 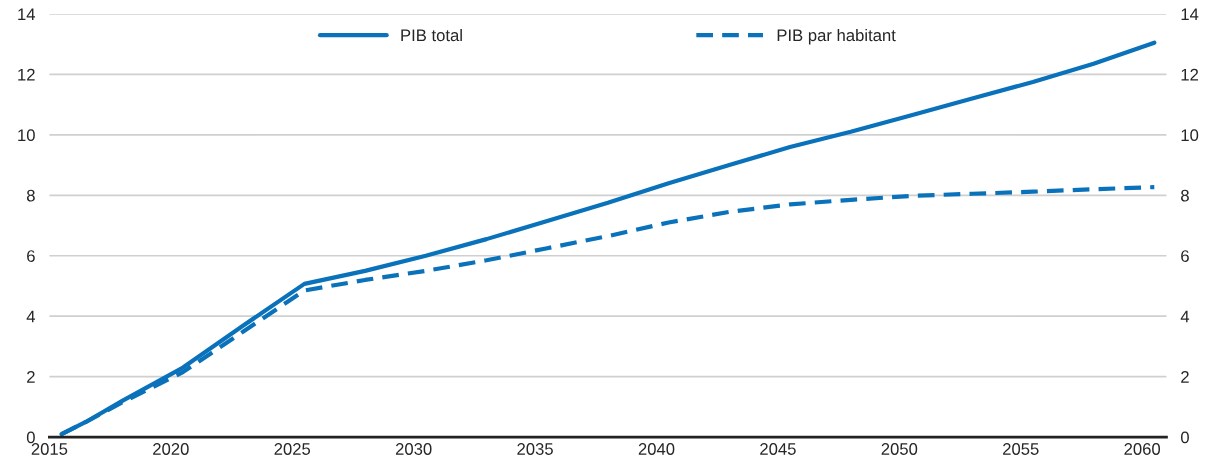 What do you see at coordinates (899, 449) in the screenshot?
I see `x-tick-label: 2050` at bounding box center [899, 449].